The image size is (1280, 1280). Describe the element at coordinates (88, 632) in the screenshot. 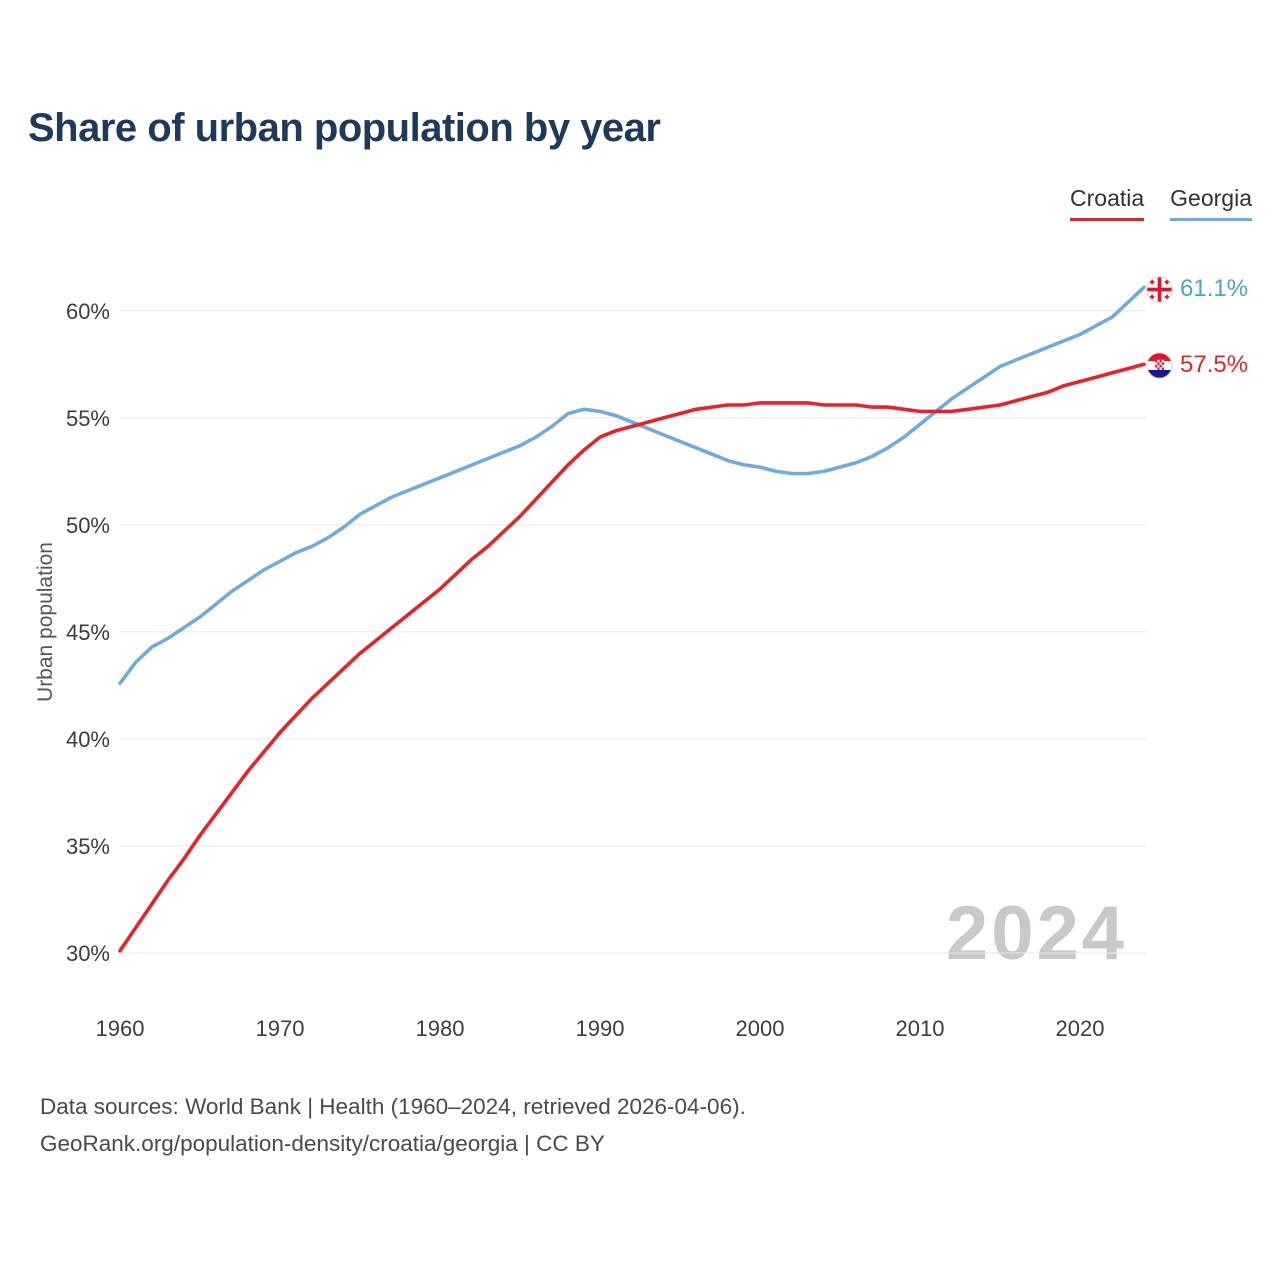

I see `y-tick-label: 45%` at that location.